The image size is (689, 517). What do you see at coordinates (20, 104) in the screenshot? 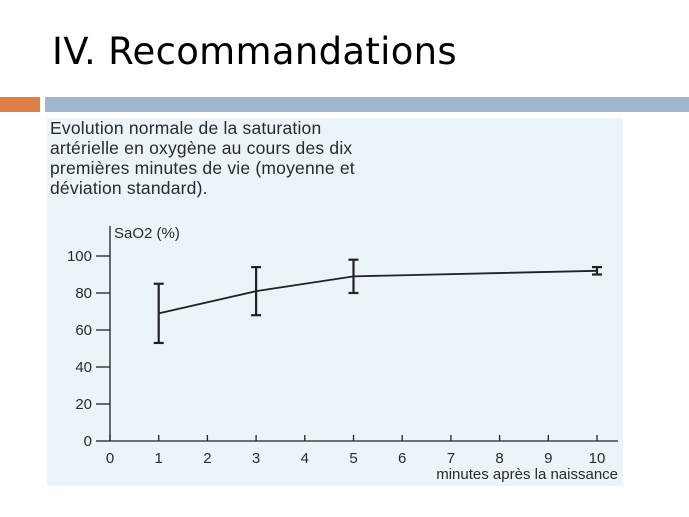
I see `accent-bar-orange` at bounding box center [20, 104].